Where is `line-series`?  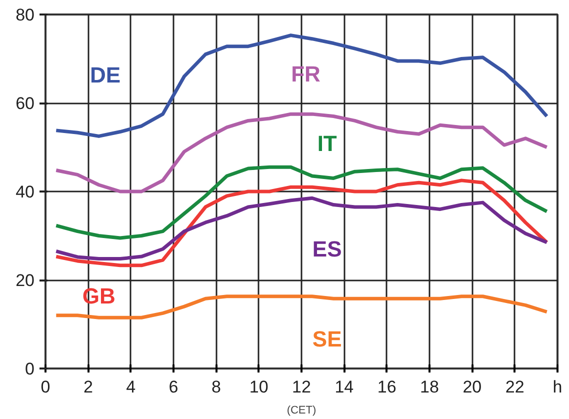
line-series is located at coordinates (301, 228).